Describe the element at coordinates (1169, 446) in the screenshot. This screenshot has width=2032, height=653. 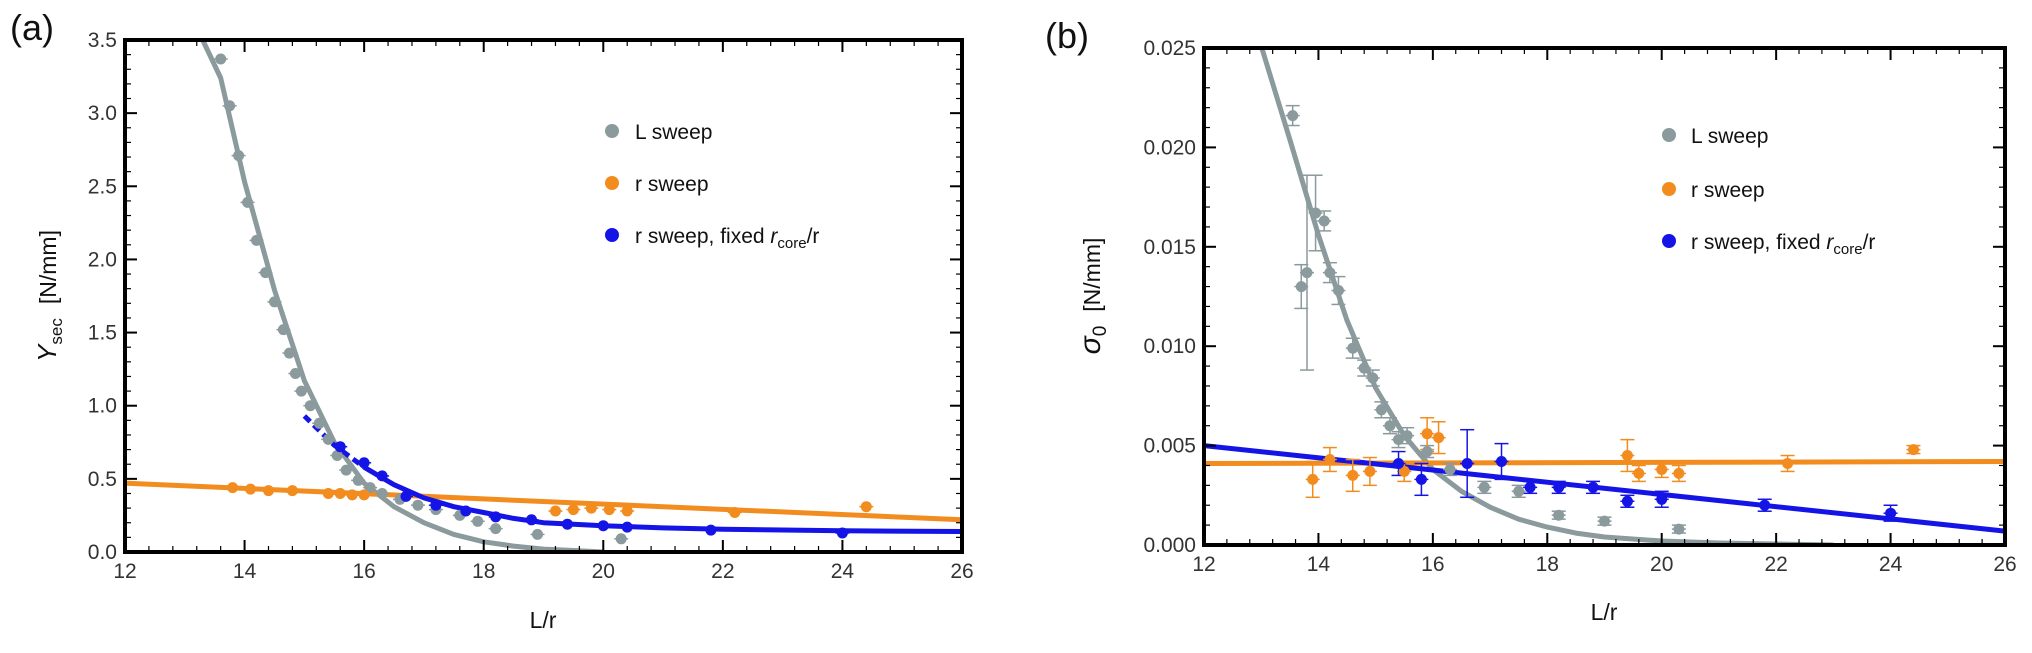
I see `y-tick-label: 0.005` at that location.